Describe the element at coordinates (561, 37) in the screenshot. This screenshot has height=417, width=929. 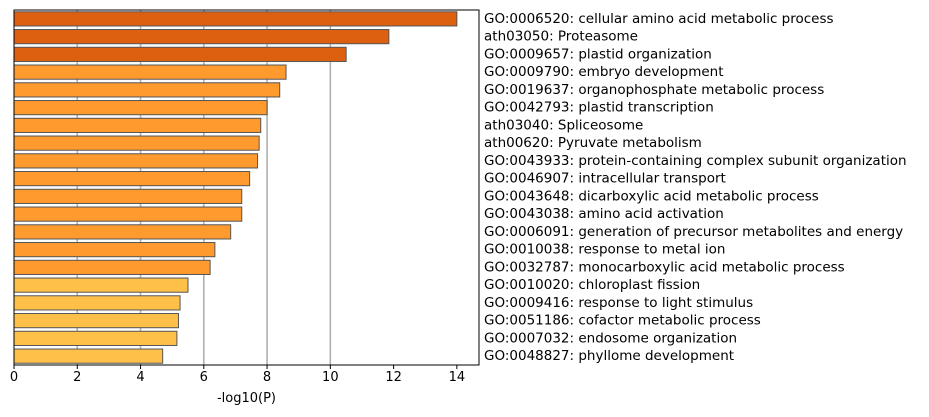
I see `category-label: ath03050: Proteasome` at that location.